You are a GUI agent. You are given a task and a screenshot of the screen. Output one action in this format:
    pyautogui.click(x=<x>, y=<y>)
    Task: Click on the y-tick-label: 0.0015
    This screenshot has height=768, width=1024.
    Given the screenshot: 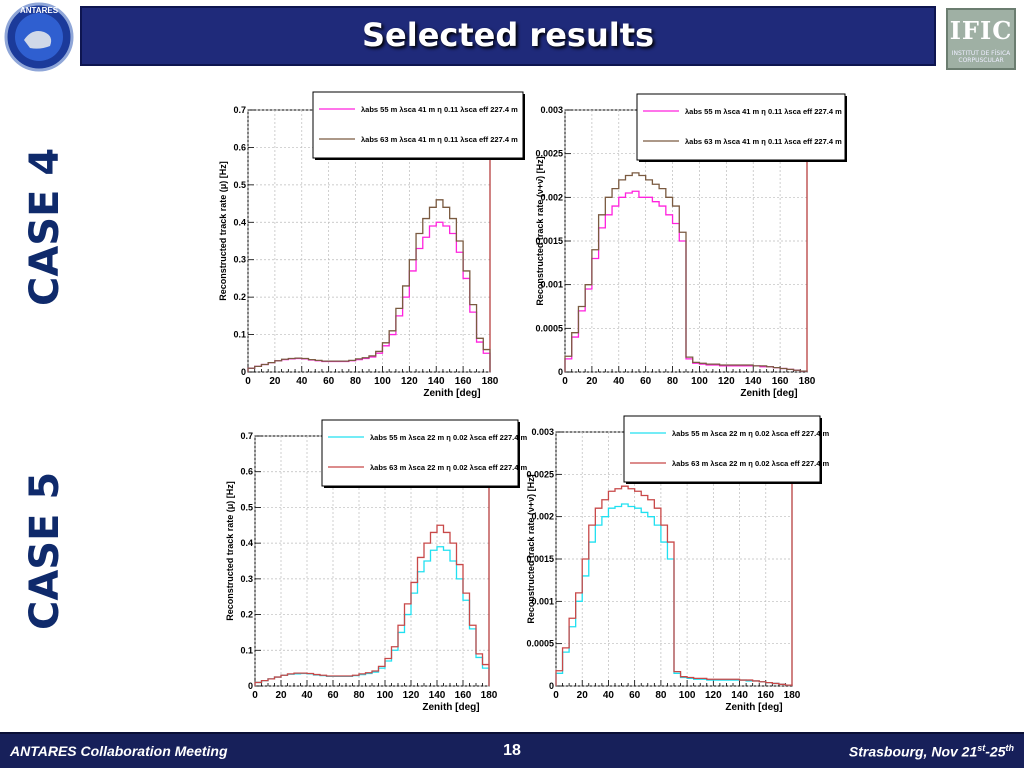 What is the action you would take?
    pyautogui.click(x=540, y=559)
    